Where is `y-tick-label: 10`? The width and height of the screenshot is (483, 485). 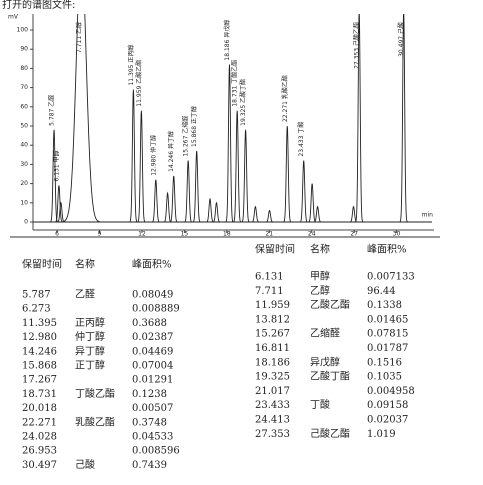 y-tick-label: 10 is located at coordinates (24, 202).